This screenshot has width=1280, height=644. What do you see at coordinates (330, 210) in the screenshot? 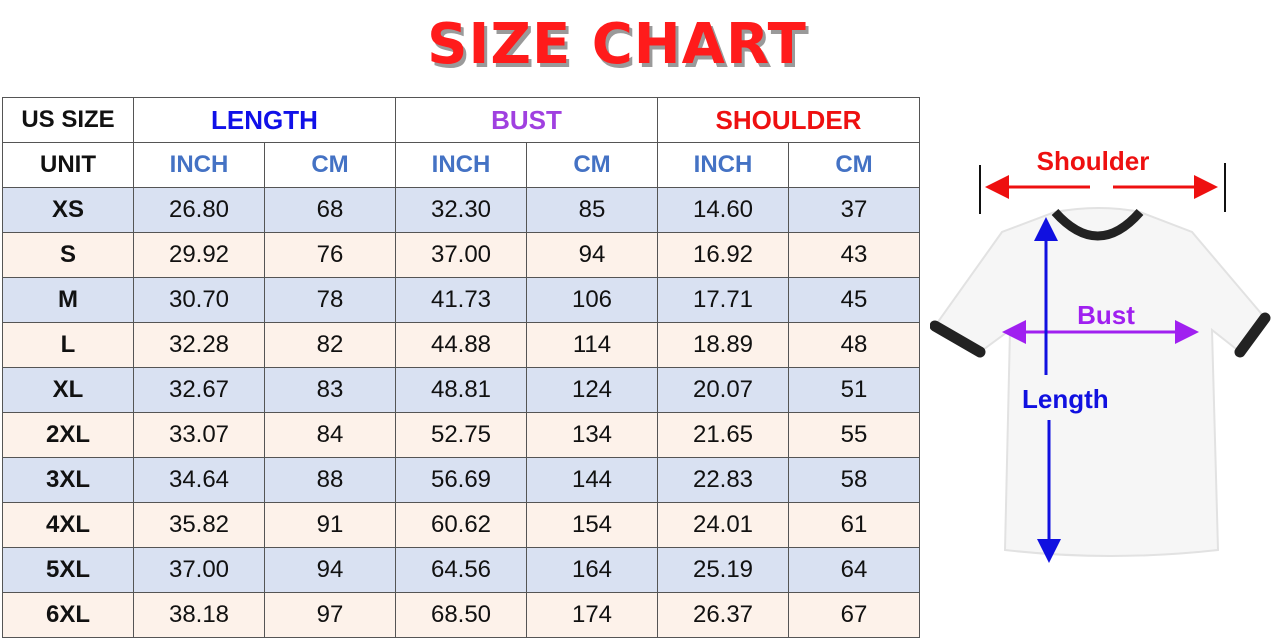
I see `value-cell: 68` at bounding box center [330, 210].